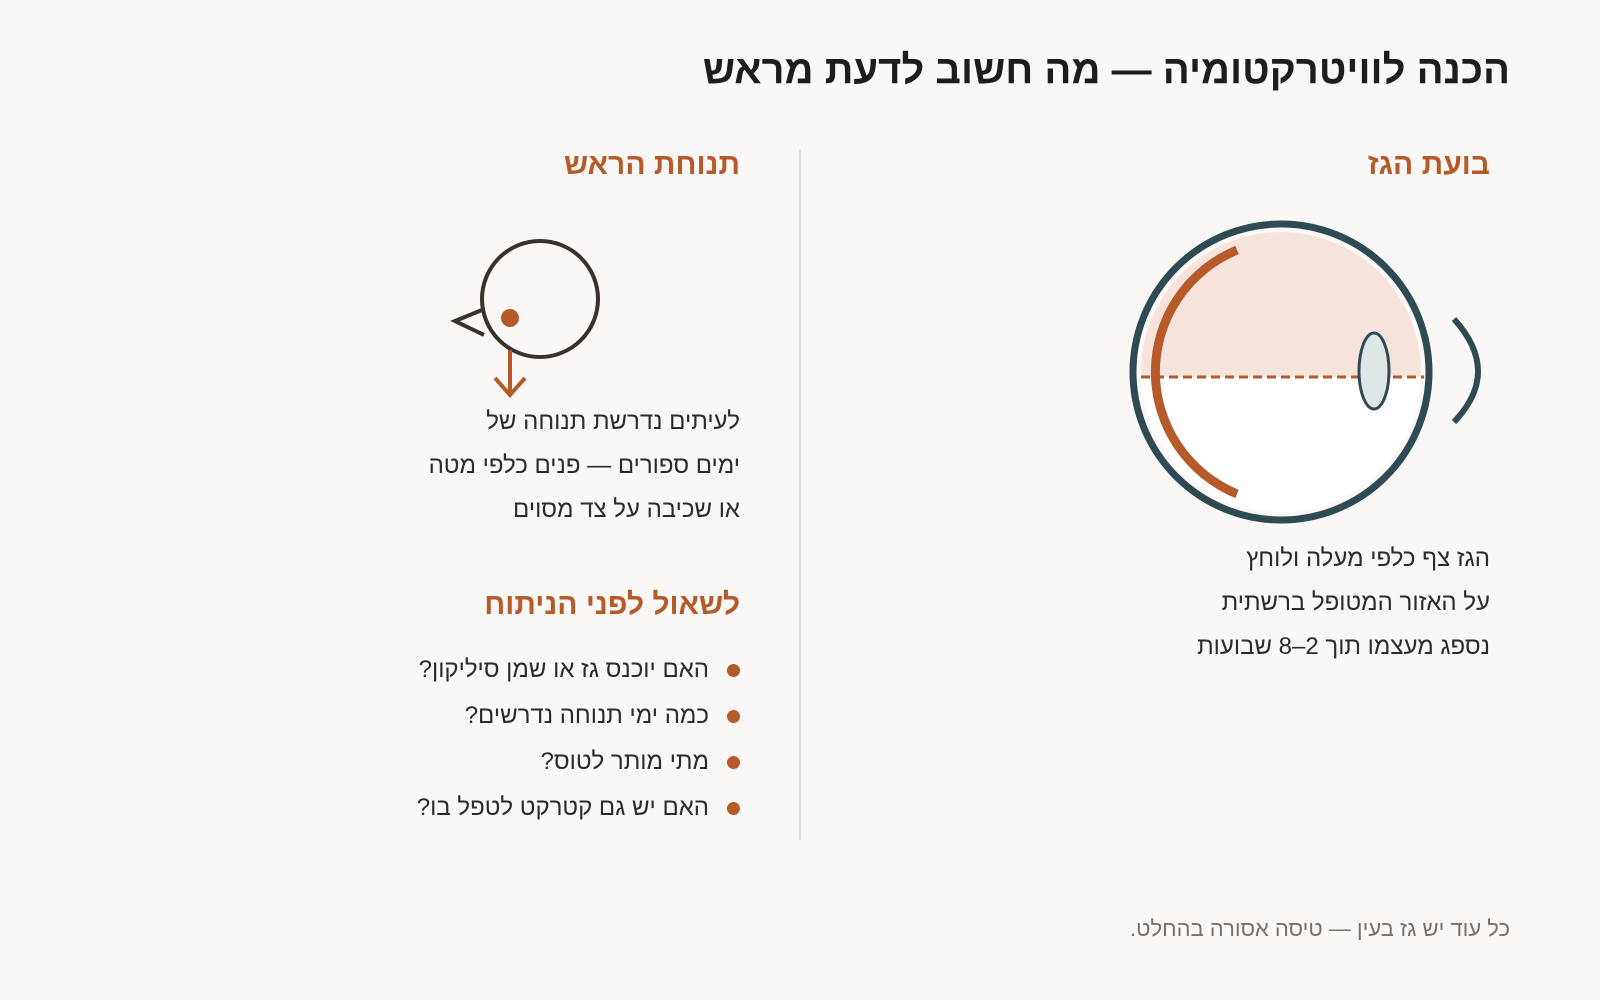 The height and width of the screenshot is (1000, 1600). I want to click on question-text: כמה ימי תנוחה נדרשים?, so click(586, 715).